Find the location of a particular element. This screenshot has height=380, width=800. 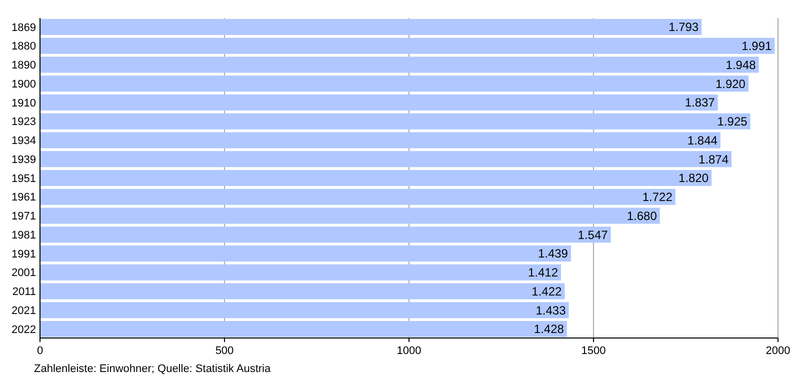

x-tick-label: 2000 is located at coordinates (778, 351).